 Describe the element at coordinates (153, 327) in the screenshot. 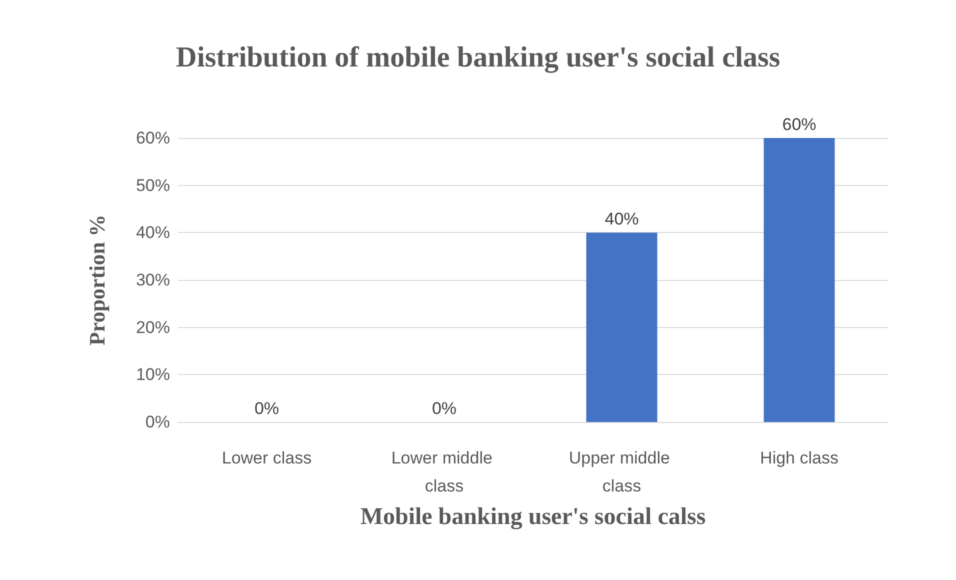

I see `y-tick-label: 20%` at that location.